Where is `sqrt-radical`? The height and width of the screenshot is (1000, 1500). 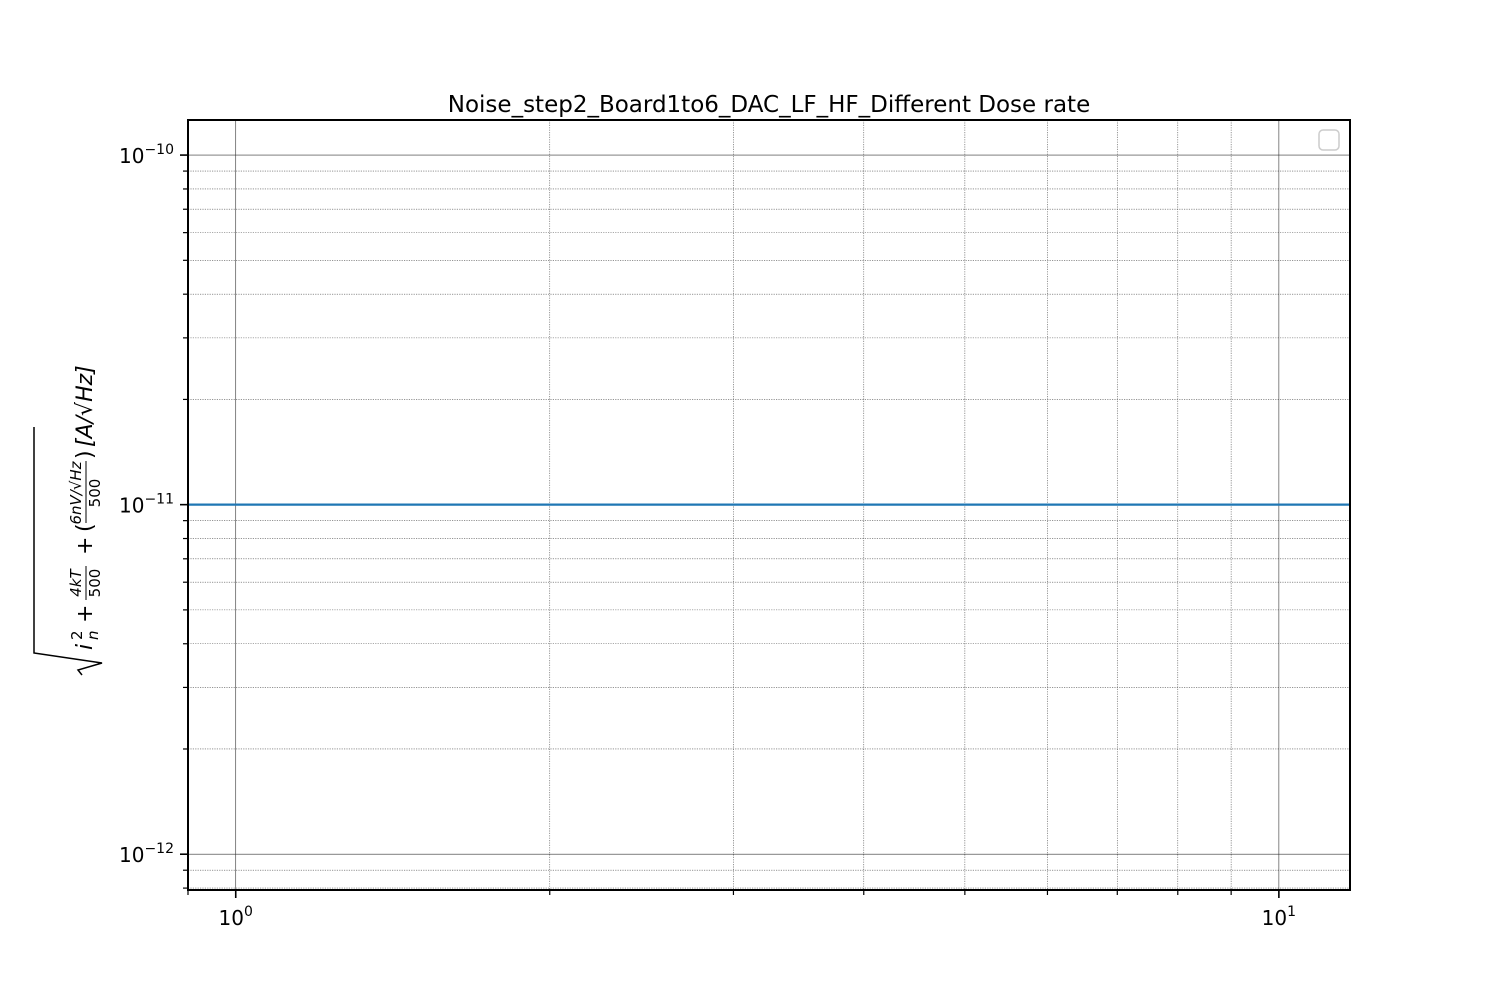 sqrt-radical is located at coordinates (68, 551).